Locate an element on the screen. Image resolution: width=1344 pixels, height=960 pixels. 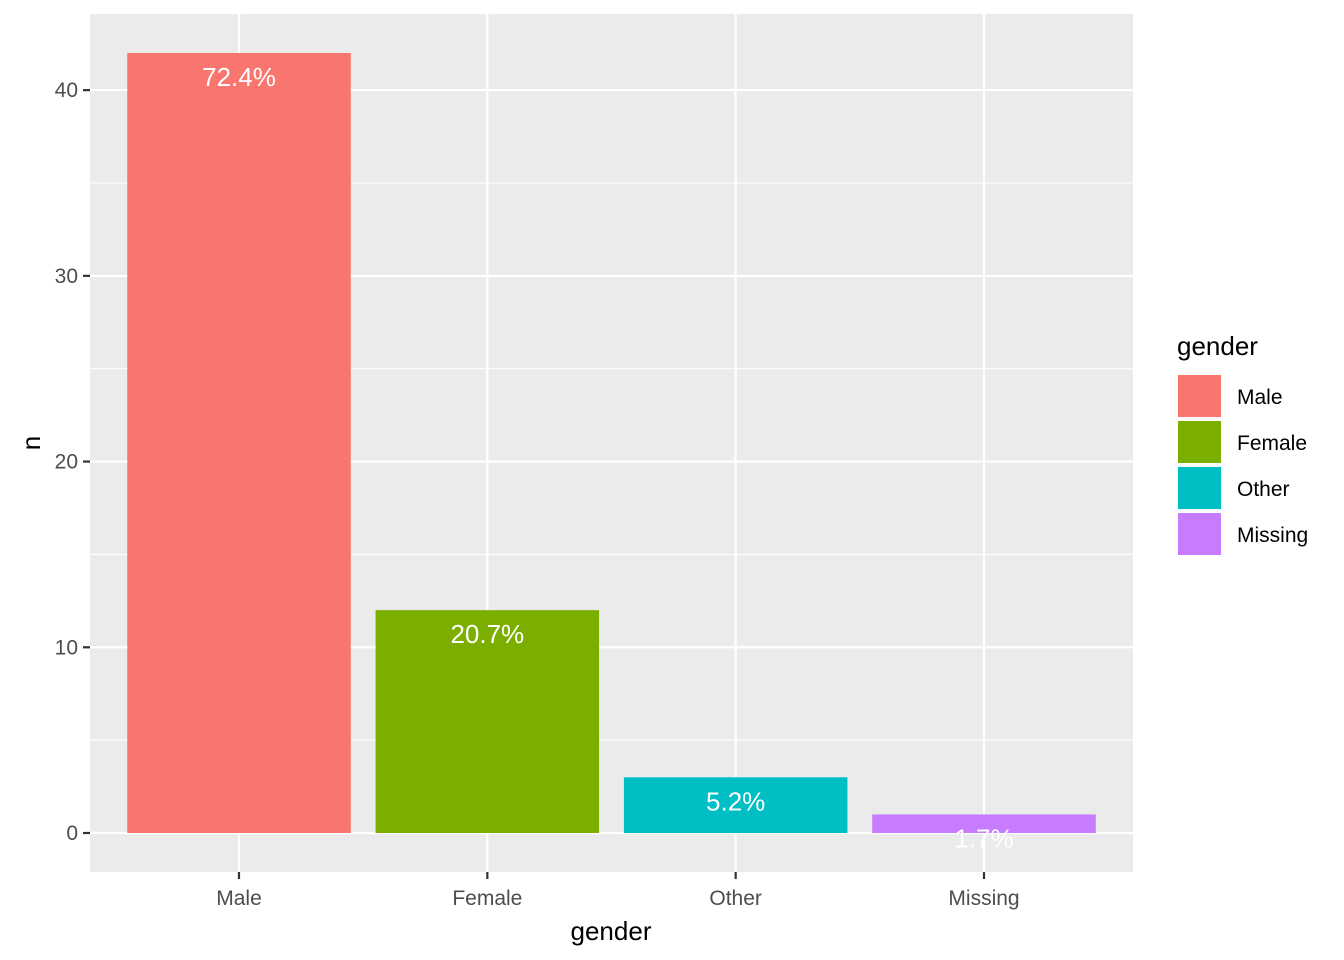
y-tick-label: 10 is located at coordinates (66, 647).